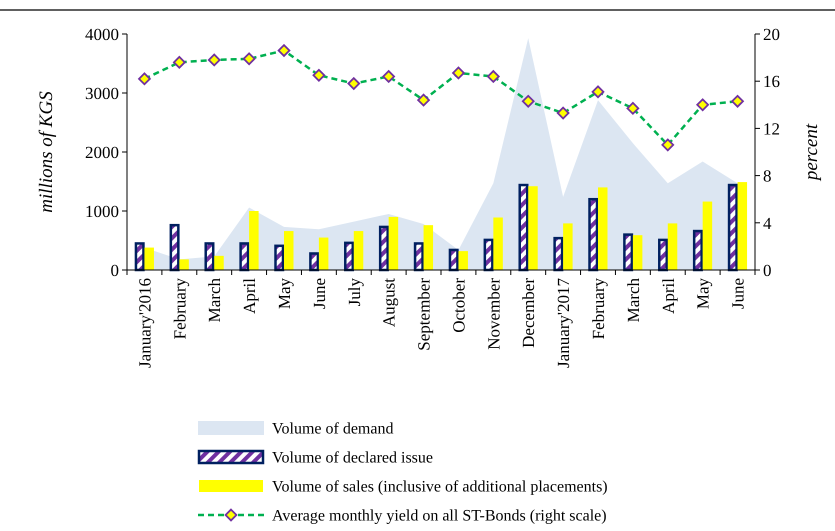 Image resolution: width=835 pixels, height=531 pixels. I want to click on y2-tick-label: 20, so click(771, 34).